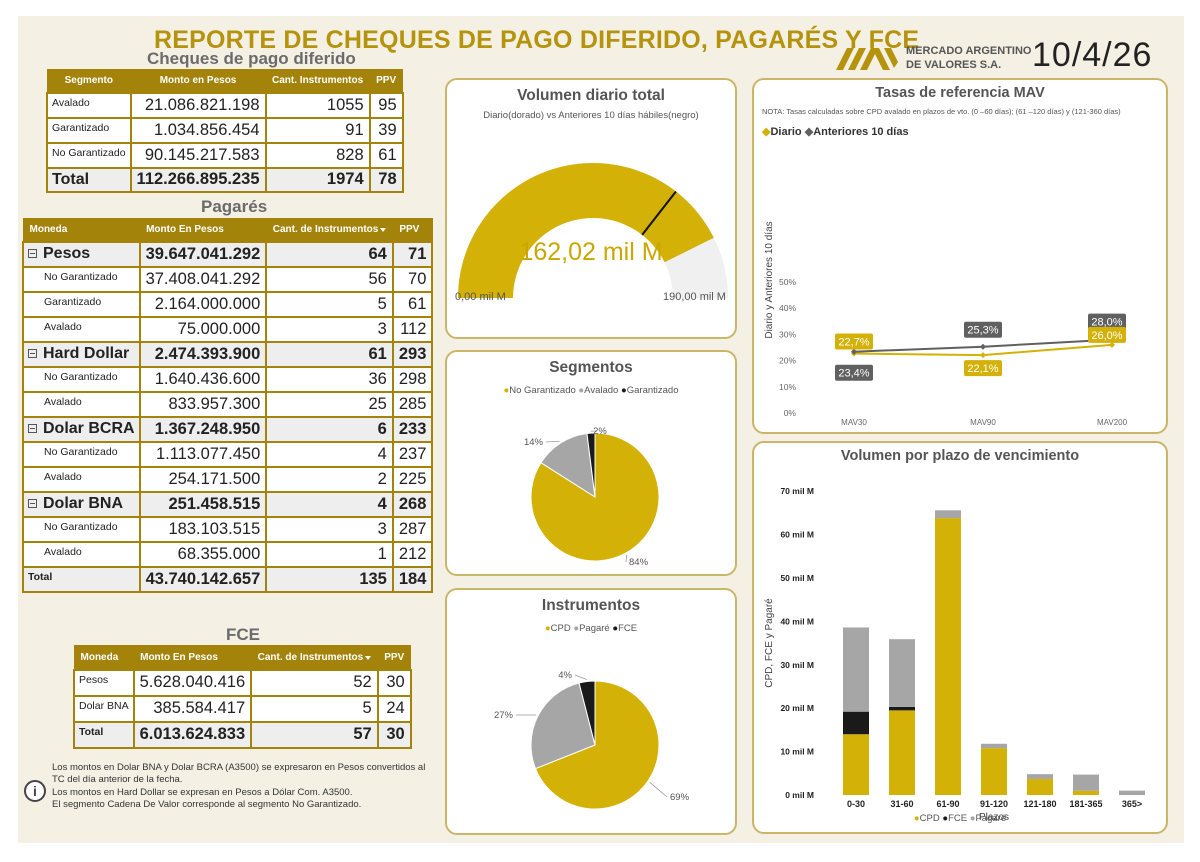  I want to click on cell: 95, so click(386, 105).